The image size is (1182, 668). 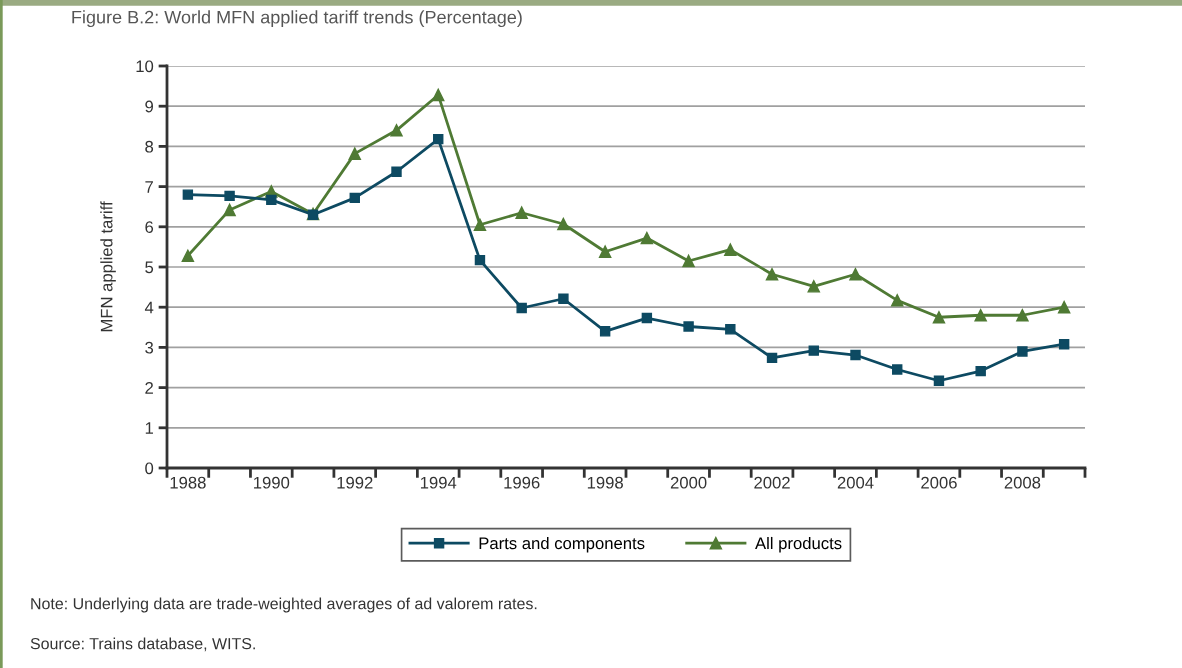 I want to click on x-tick-label: 2006, so click(x=939, y=482).